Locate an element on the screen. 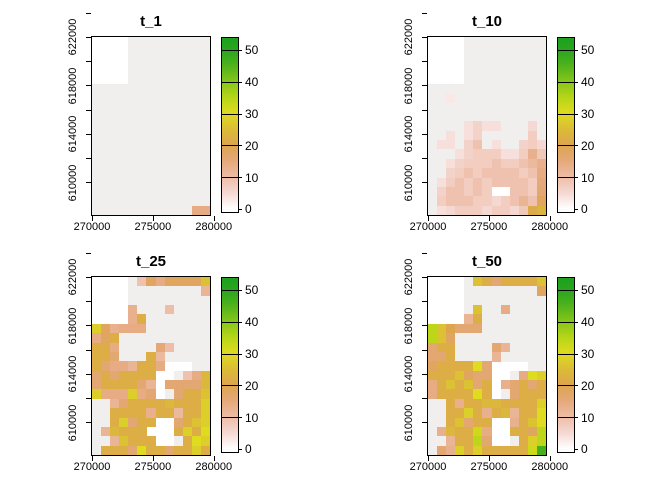 Image resolution: width=672 pixels, height=480 pixels. legend-tick-label: 50 is located at coordinates (588, 290).